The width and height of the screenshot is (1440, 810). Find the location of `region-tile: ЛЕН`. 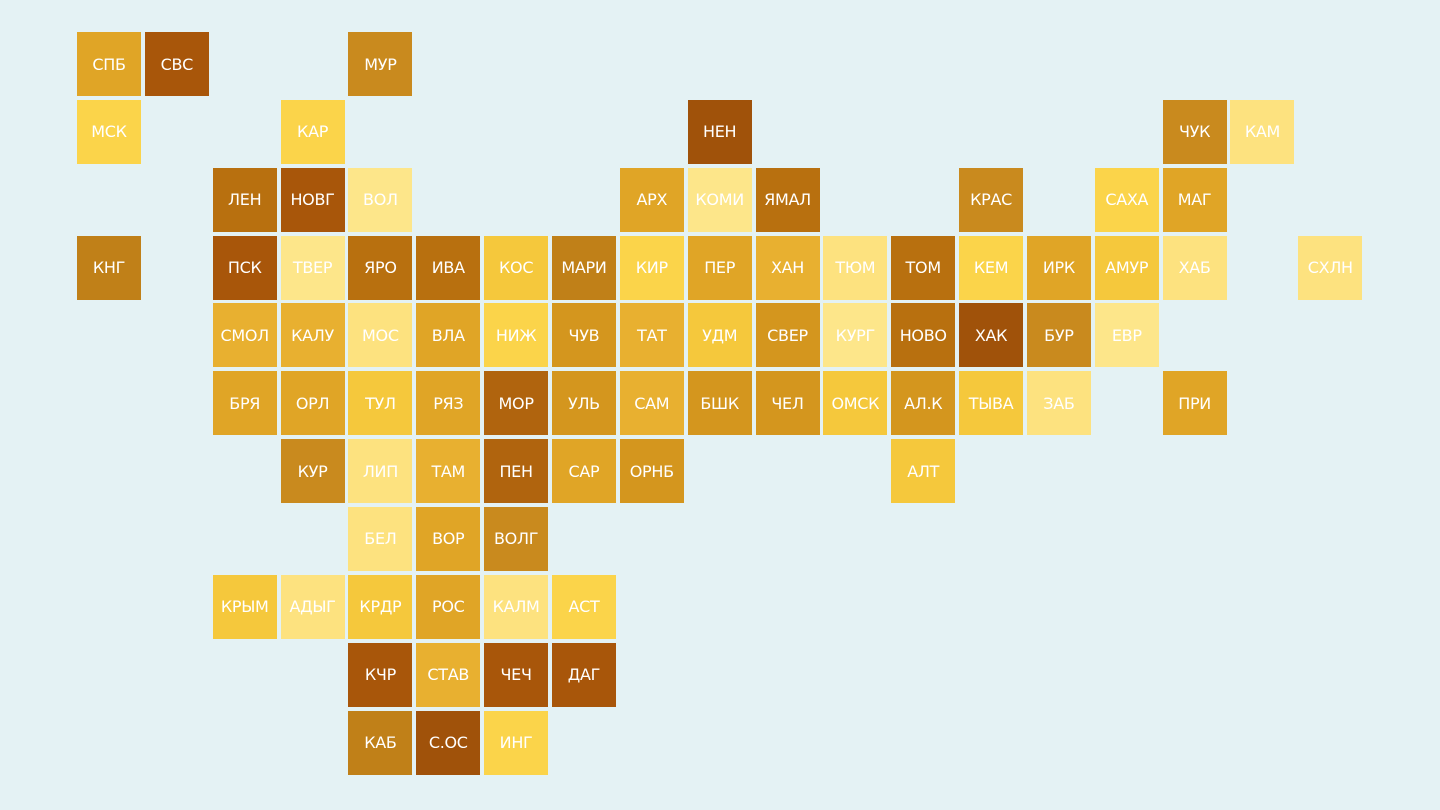

region-tile: ЛЕН is located at coordinates (244, 199).